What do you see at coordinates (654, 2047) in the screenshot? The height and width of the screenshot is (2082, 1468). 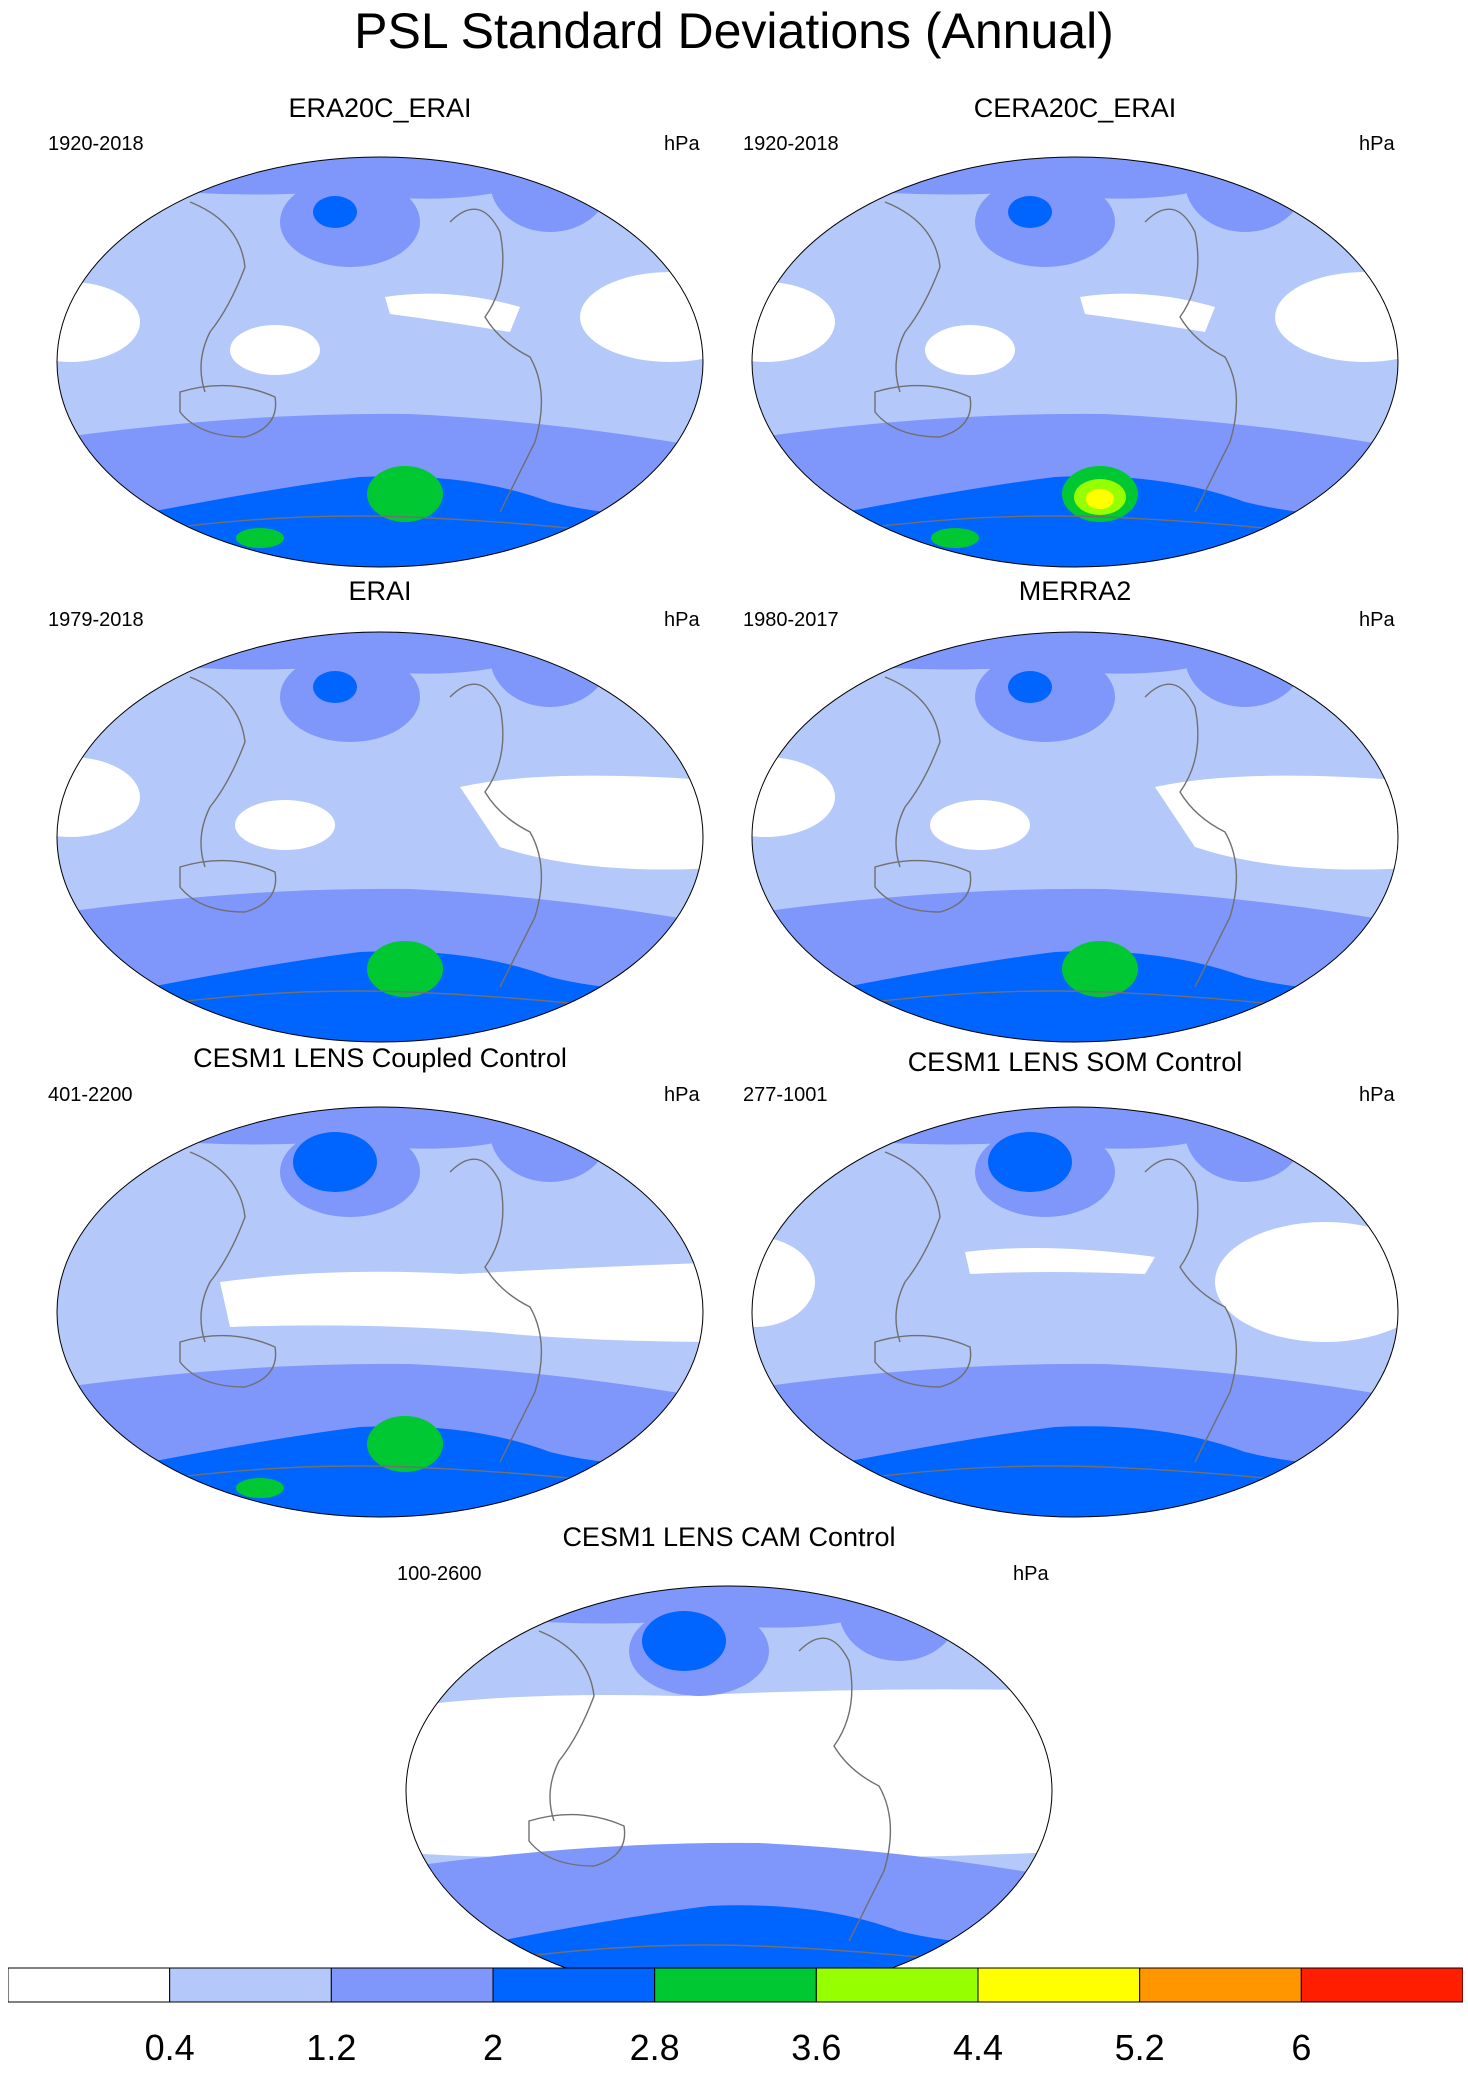 I see `colorbar-tick-label: 2.8` at bounding box center [654, 2047].